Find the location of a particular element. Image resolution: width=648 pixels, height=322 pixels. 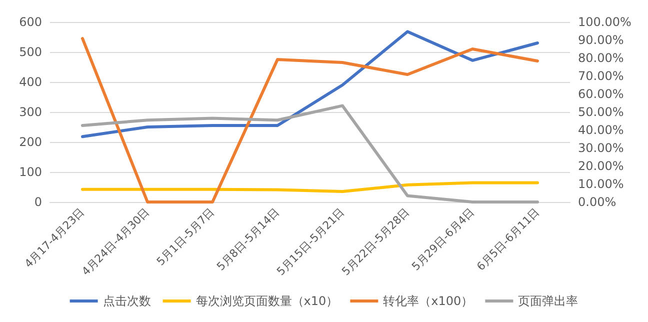

y2-tick-label: 100.00% is located at coordinates (605, 22).